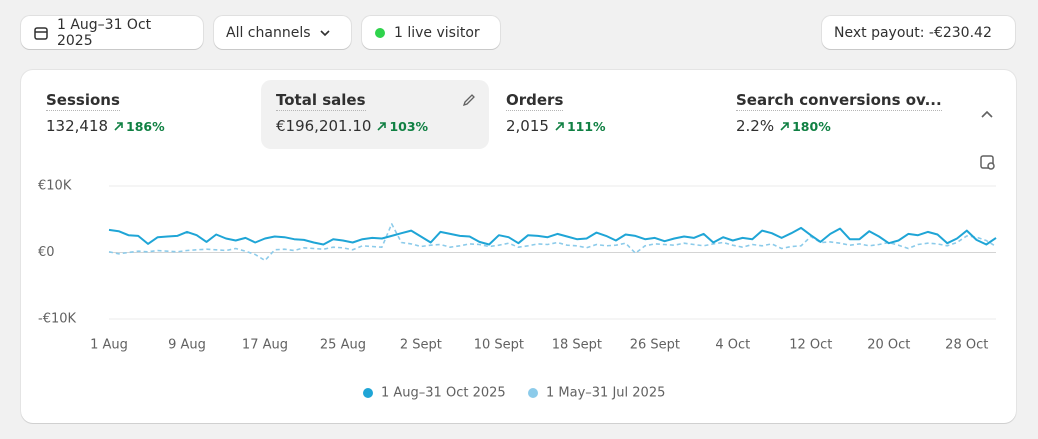 This screenshot has width=1038, height=439. What do you see at coordinates (324, 32) in the screenshot?
I see `chevron` at bounding box center [324, 32].